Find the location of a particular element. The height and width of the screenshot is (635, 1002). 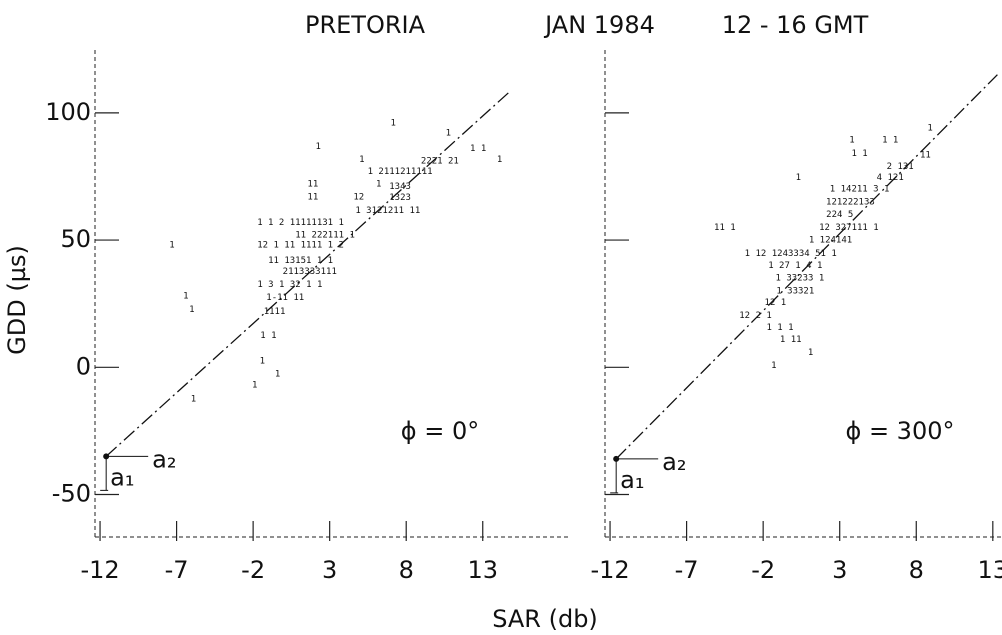

title-location: PRETORIA is located at coordinates (365, 25).